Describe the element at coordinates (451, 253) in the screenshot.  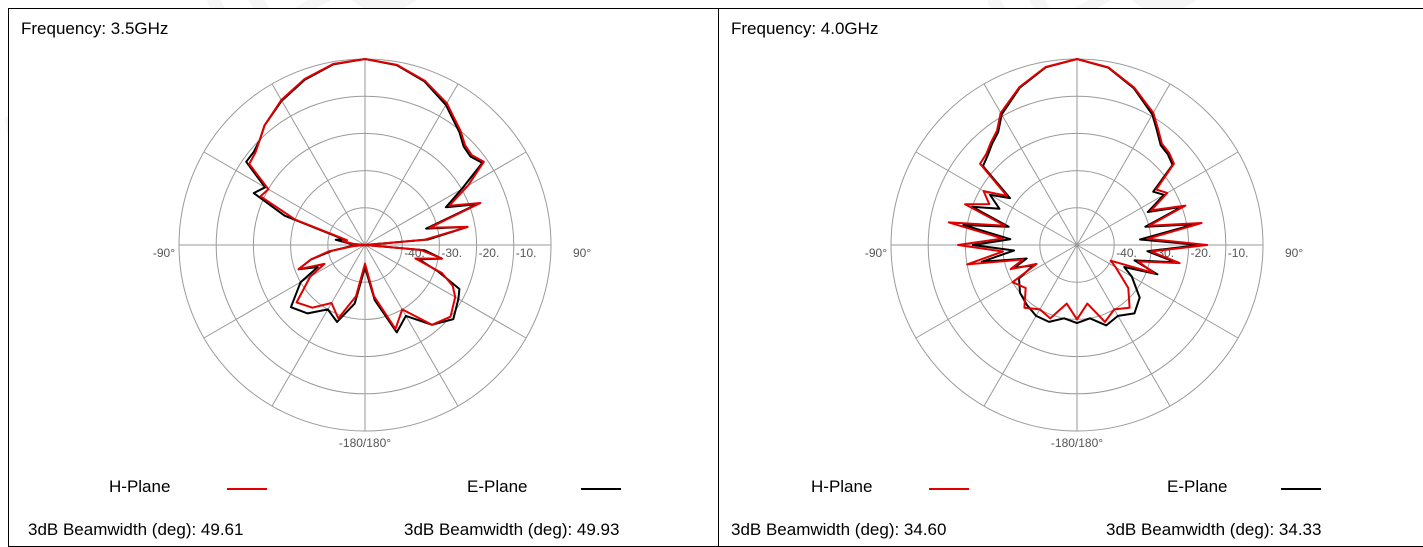
I see `ring-label: -30.` at that location.